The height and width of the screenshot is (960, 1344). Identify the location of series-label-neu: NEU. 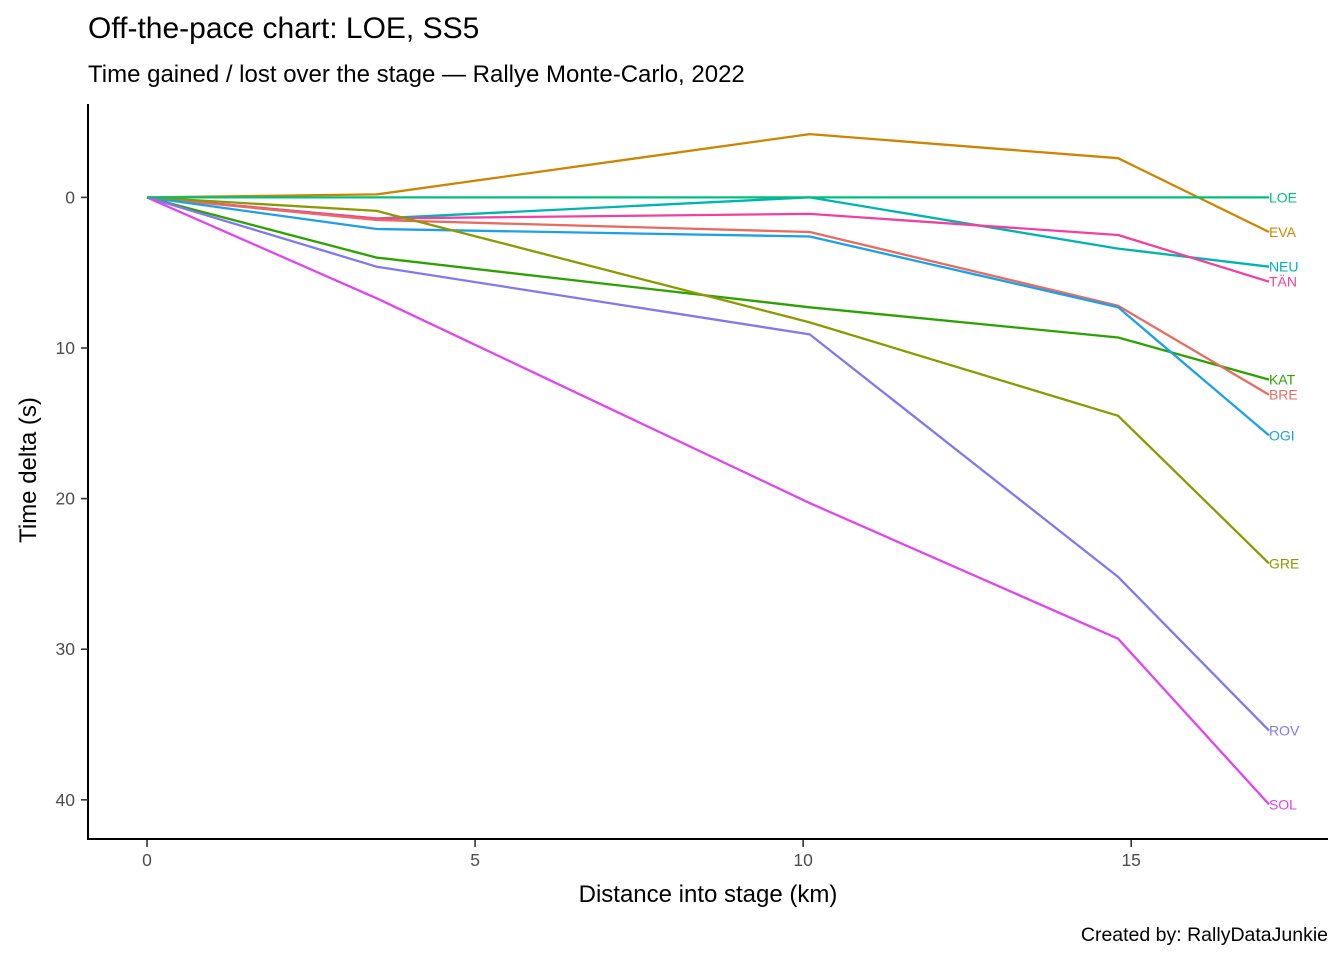
(1284, 267).